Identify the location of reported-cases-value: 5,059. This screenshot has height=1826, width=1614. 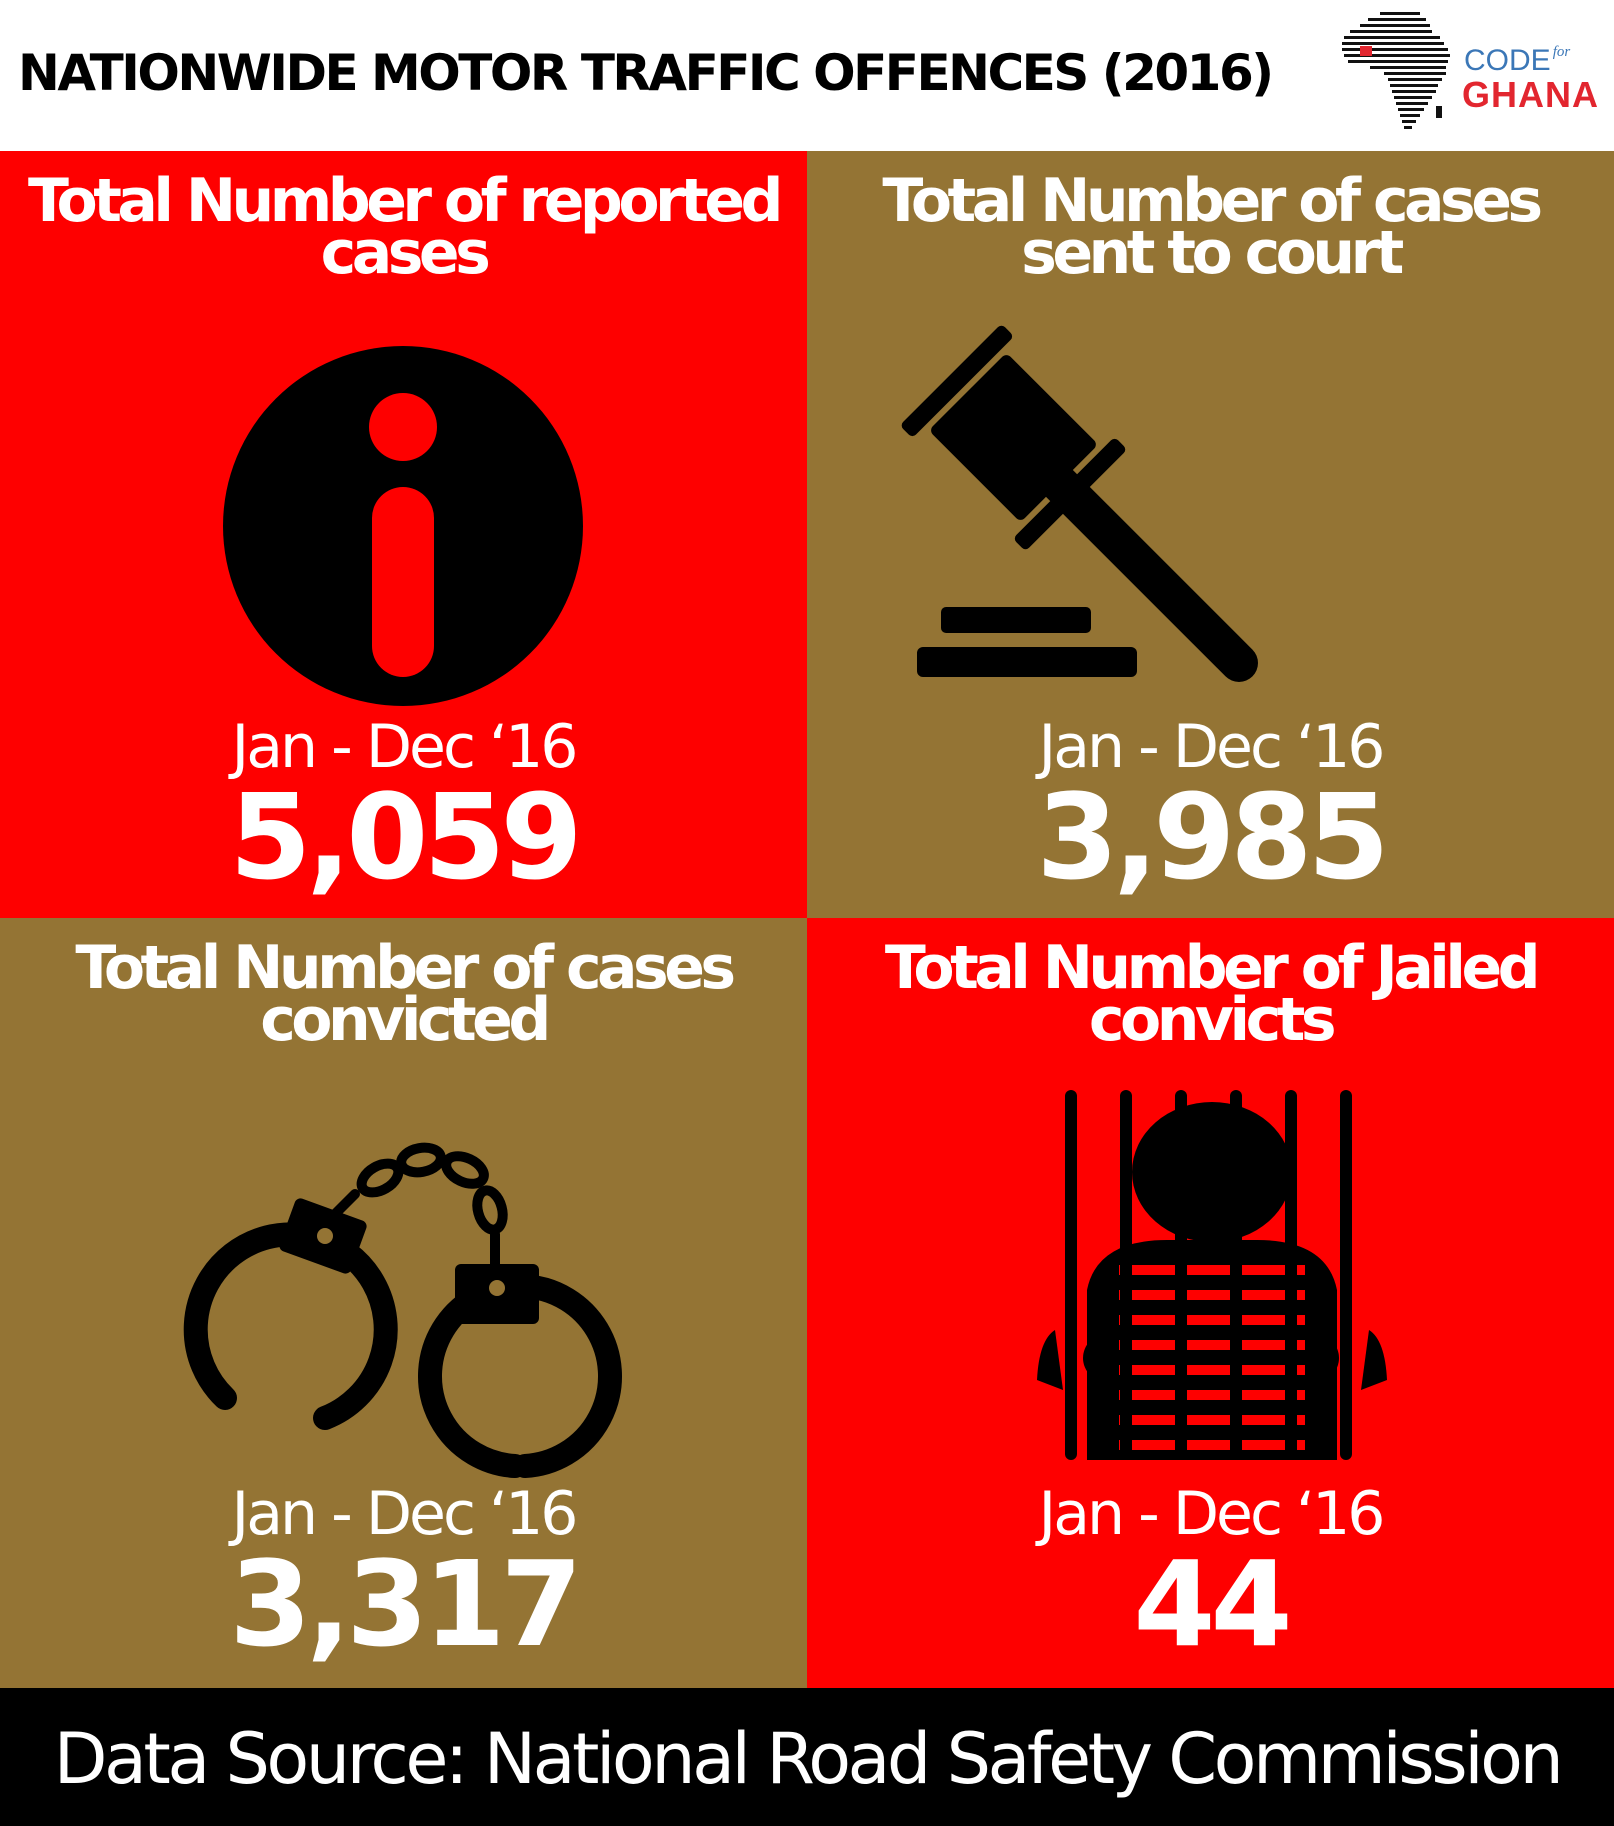
(405, 837).